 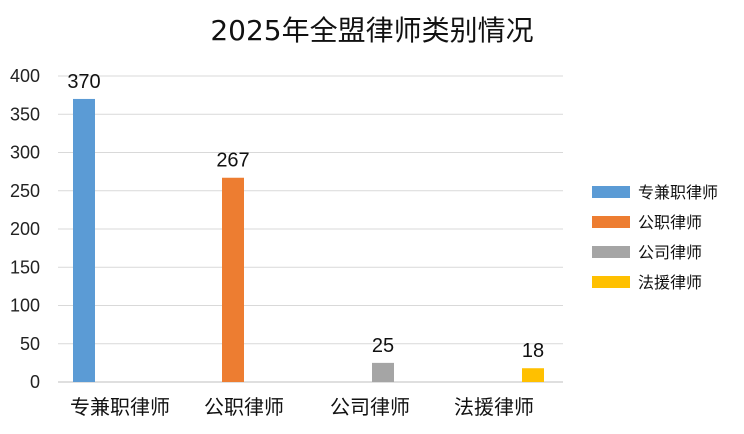 I want to click on data-label: 25, so click(x=383, y=346).